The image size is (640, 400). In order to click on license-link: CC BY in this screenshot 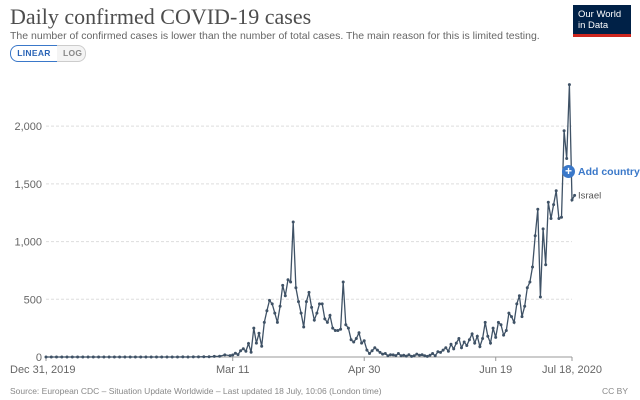, I will do `click(615, 391)`.